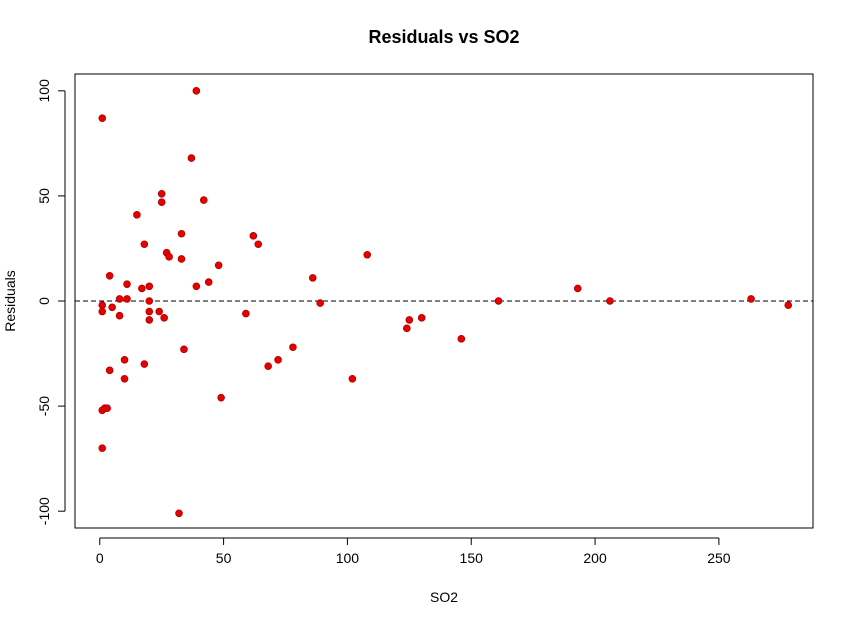 The image size is (845, 623). I want to click on x-axis-label: SO2, so click(444, 597).